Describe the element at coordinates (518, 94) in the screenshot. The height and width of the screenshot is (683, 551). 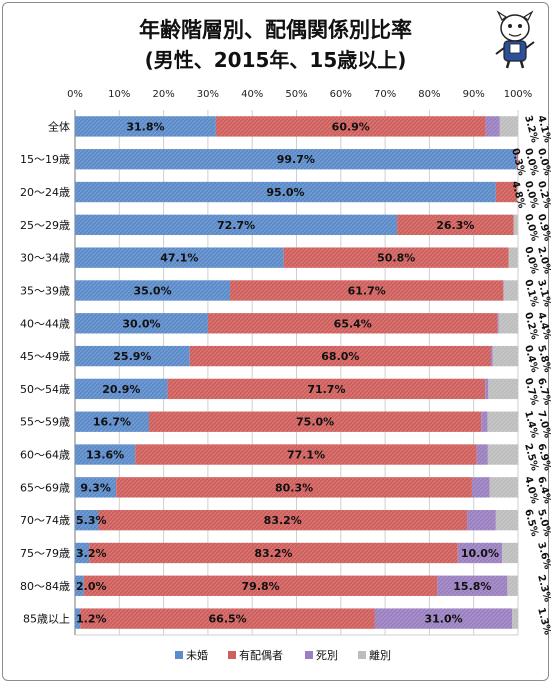
I see `x-tick-label: 100%` at that location.